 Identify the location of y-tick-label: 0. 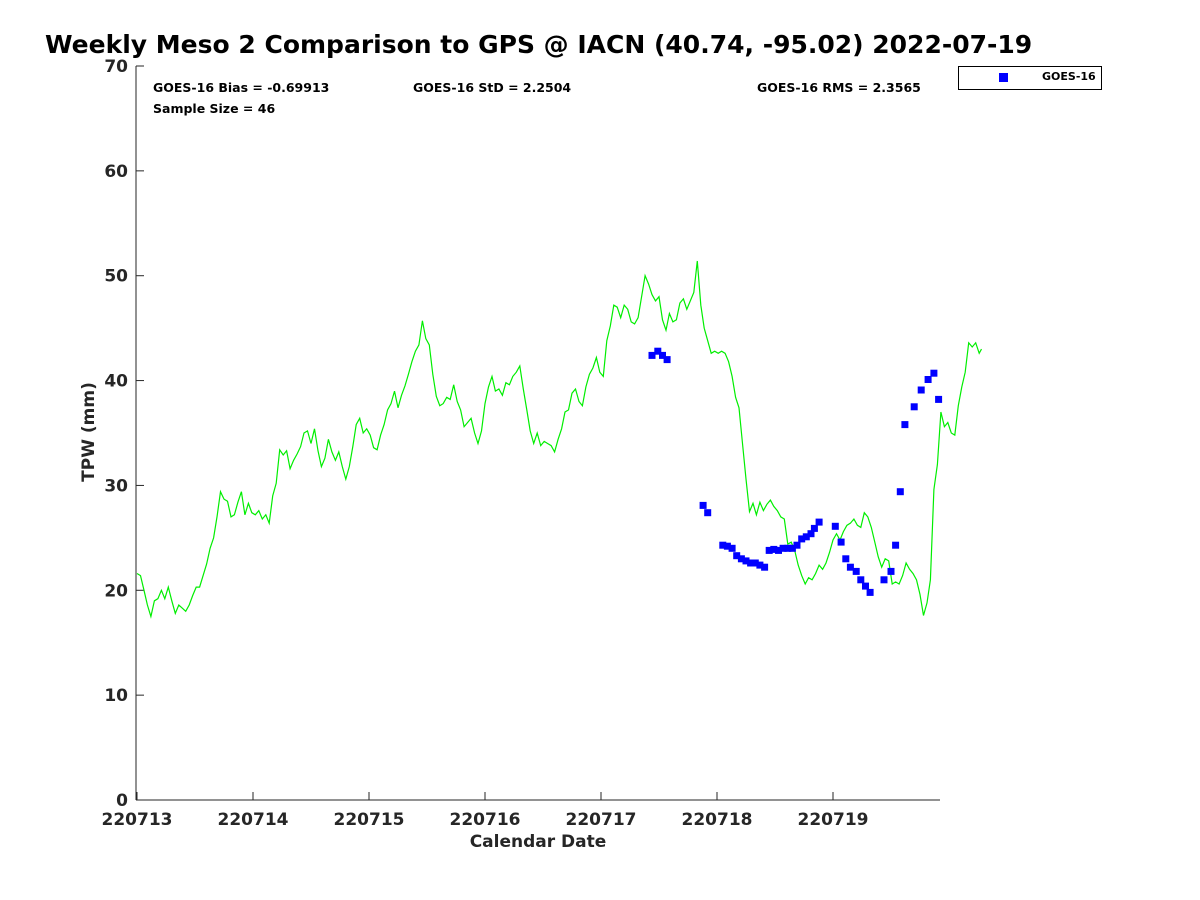
(122, 801).